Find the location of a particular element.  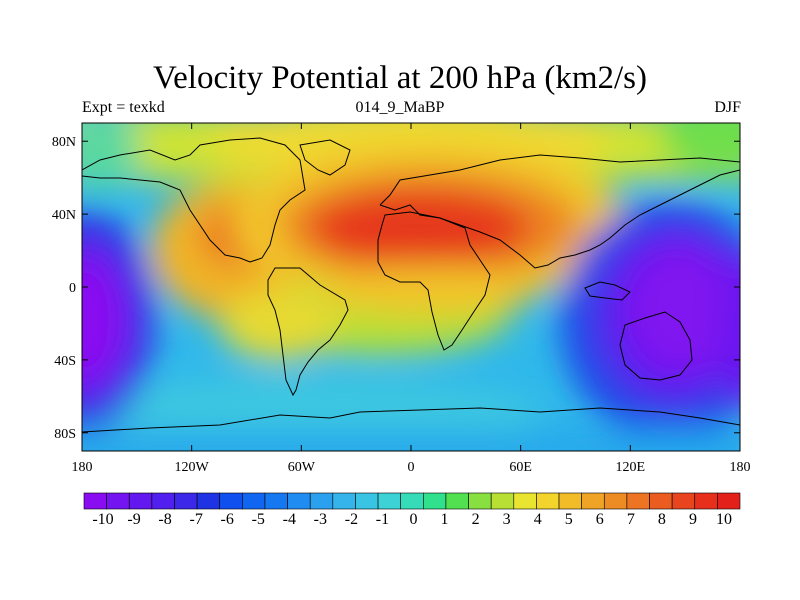

colorbar-label: -4 is located at coordinates (289, 519).